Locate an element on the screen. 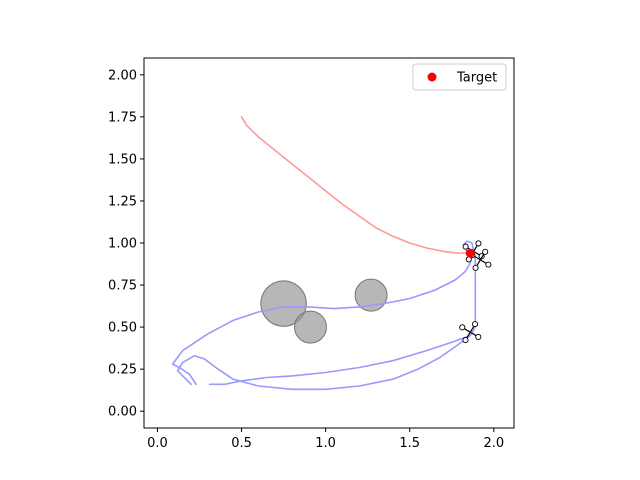  legend-target-marker is located at coordinates (432, 77).